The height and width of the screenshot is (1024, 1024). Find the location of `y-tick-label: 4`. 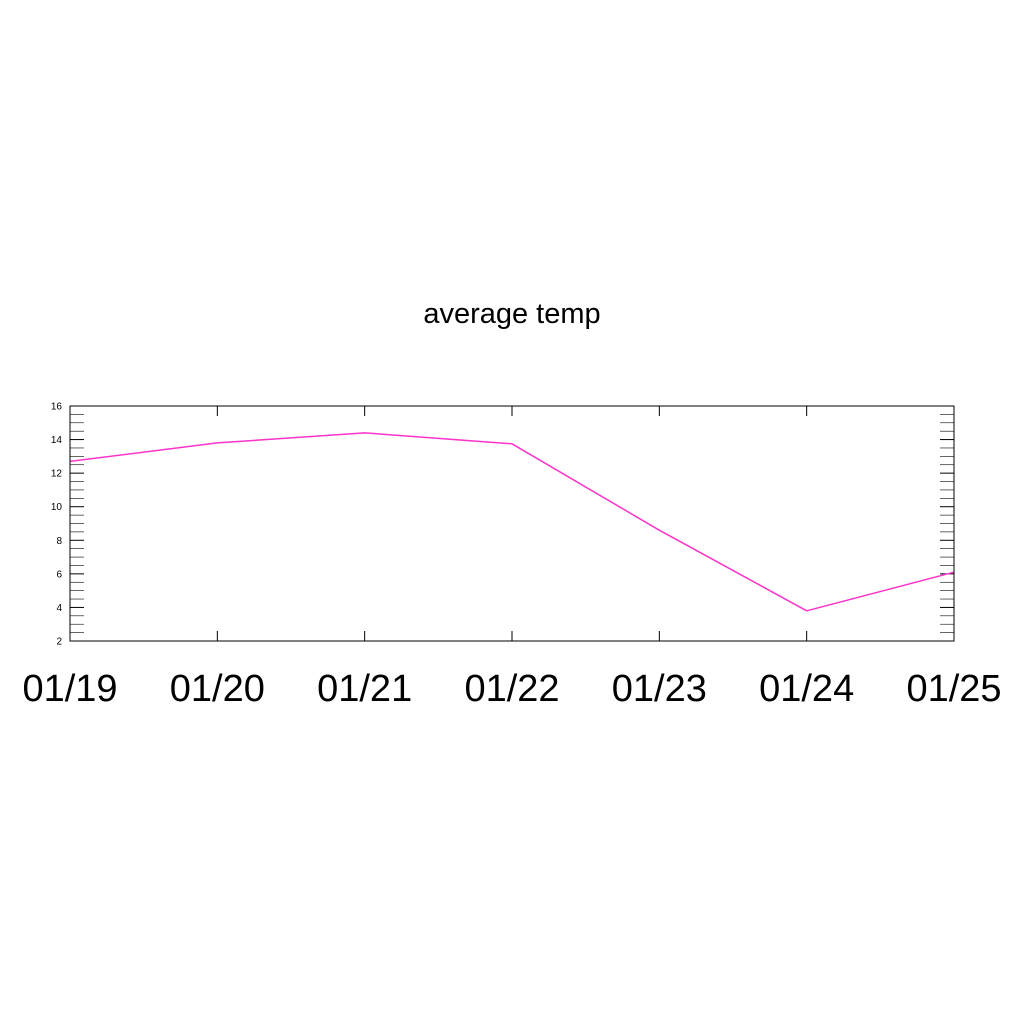

y-tick-label: 4 is located at coordinates (59, 608).